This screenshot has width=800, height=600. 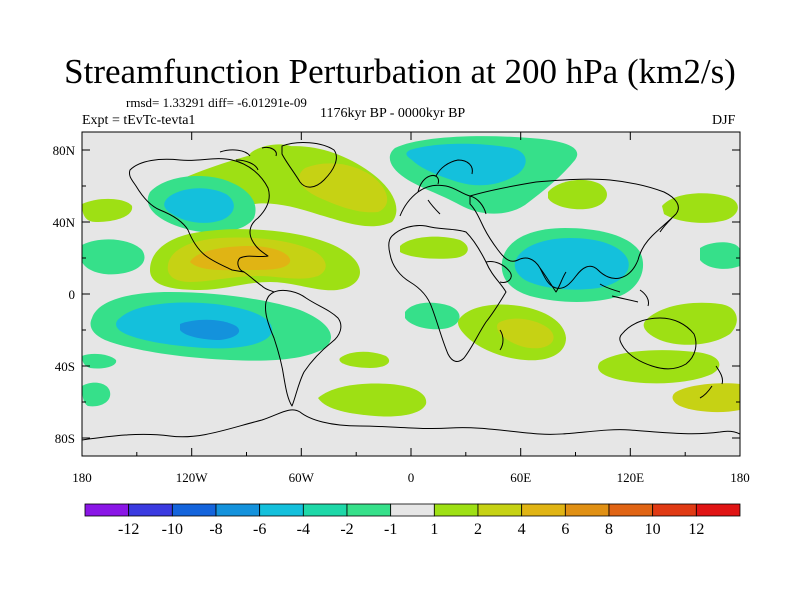 I want to click on lat-label-80n: 80N, so click(x=64, y=150).